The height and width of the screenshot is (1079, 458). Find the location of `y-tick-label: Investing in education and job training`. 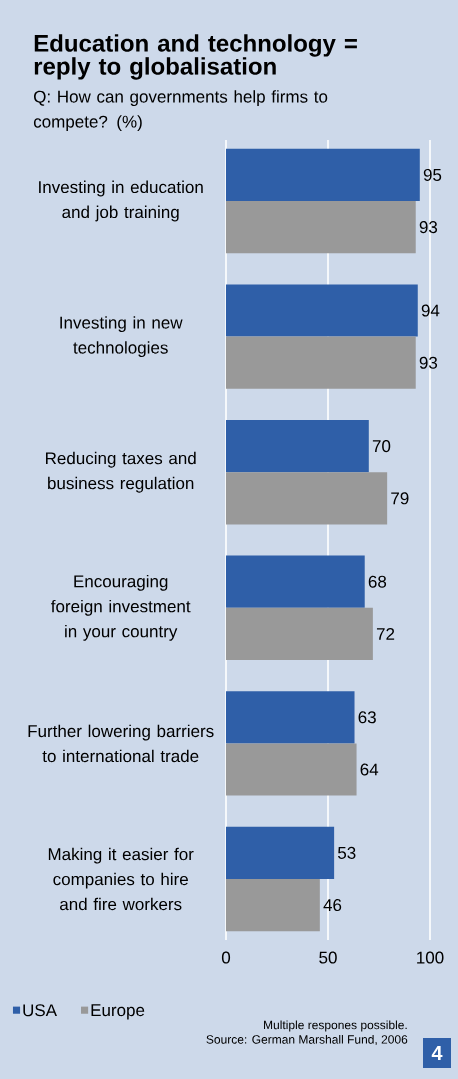

y-tick-label: Investing in education and job training is located at coordinates (121, 201).